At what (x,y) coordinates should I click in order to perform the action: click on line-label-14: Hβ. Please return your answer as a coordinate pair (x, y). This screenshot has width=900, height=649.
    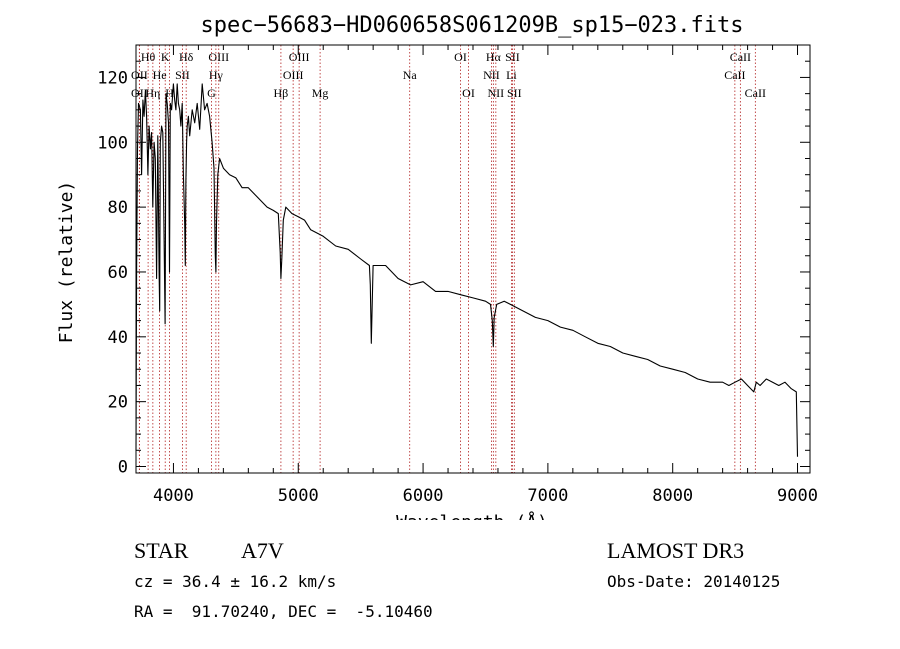
    Looking at the image, I should click on (281, 93).